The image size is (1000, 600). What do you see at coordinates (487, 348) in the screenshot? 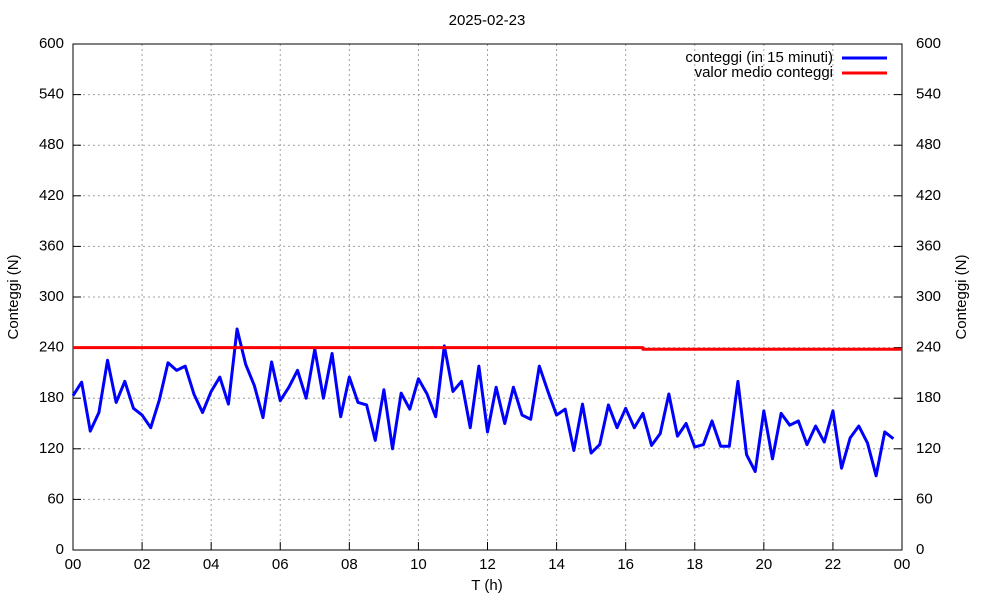
I see `data-line` at bounding box center [487, 348].